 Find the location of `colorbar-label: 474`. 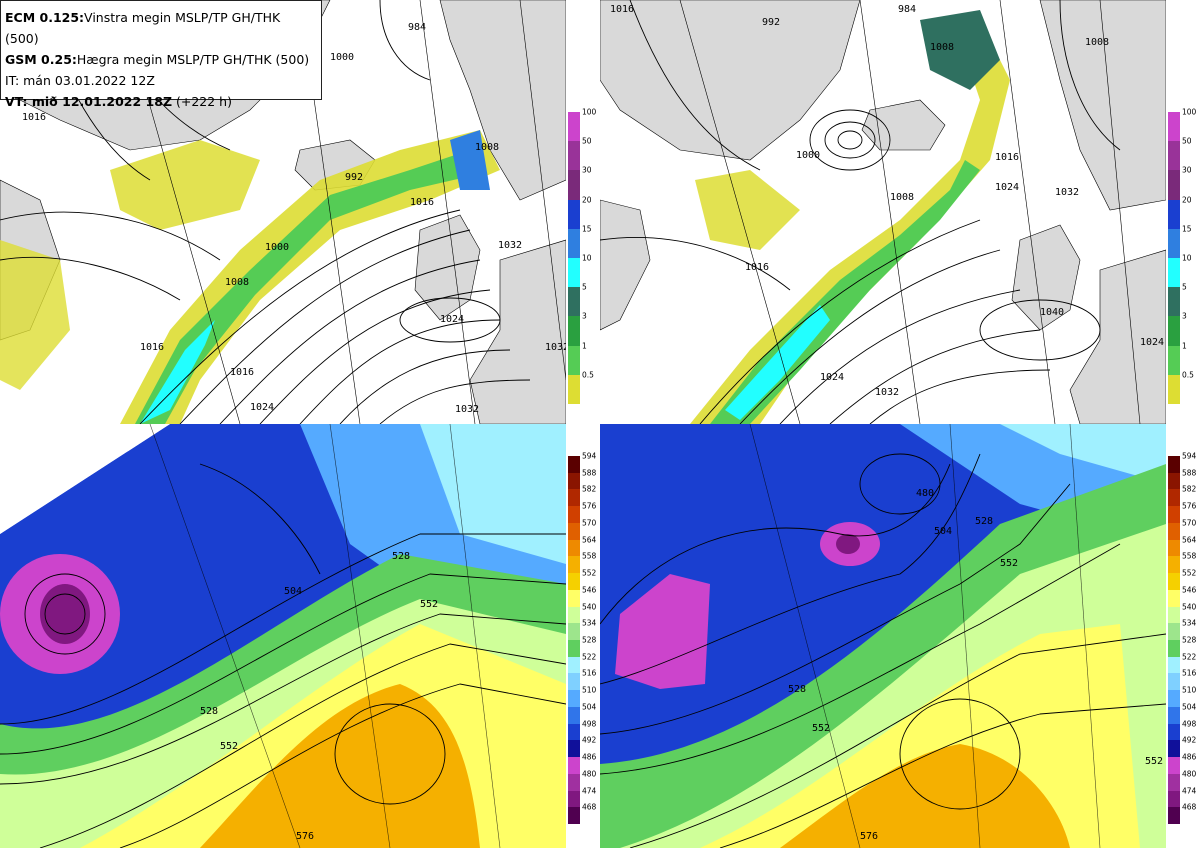

colorbar-label: 474 is located at coordinates (589, 791).